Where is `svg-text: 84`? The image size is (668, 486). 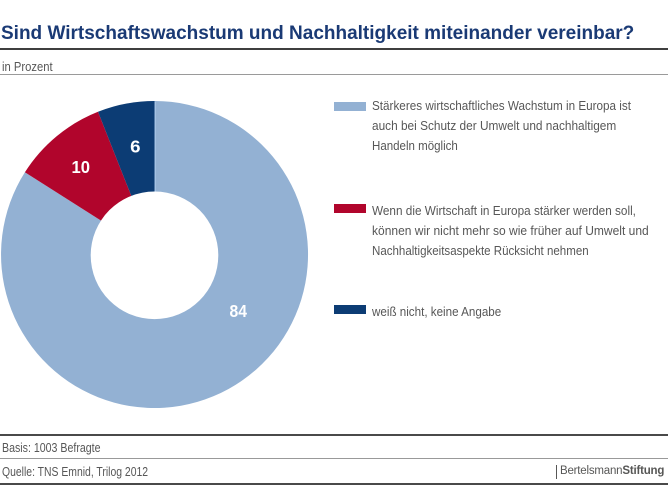 svg-text: 84 is located at coordinates (239, 311).